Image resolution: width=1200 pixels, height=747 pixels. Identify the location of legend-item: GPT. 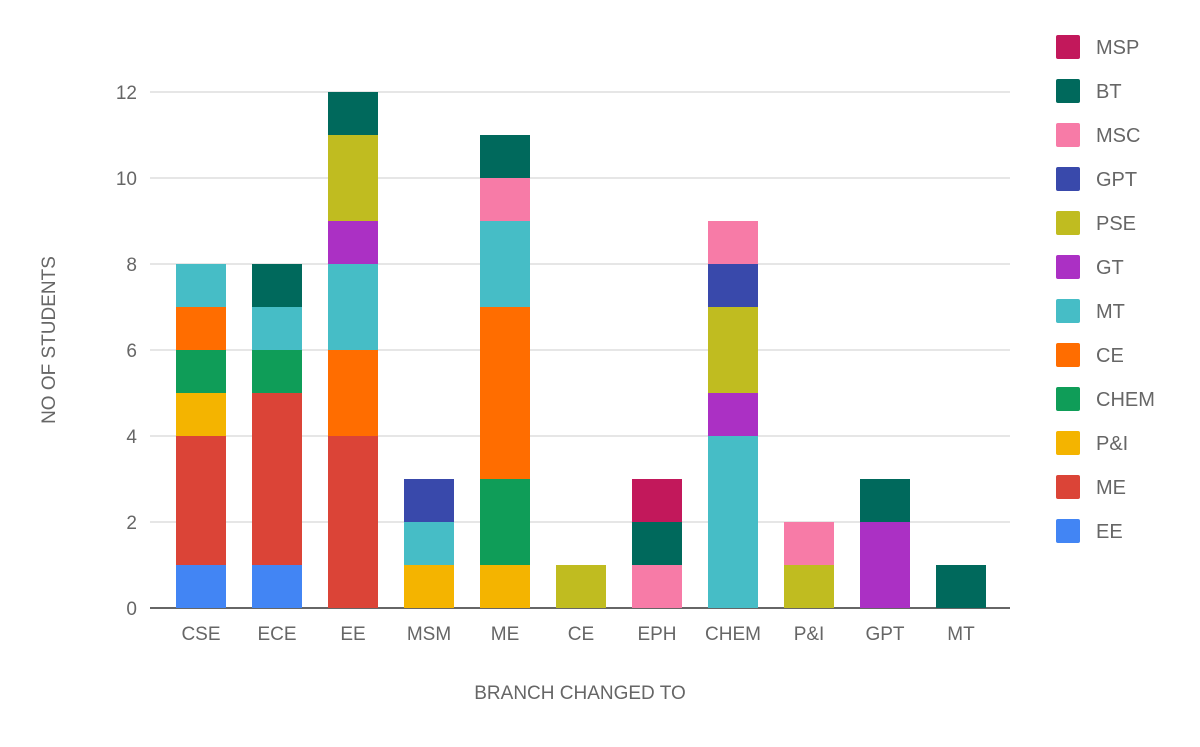
(1096, 179).